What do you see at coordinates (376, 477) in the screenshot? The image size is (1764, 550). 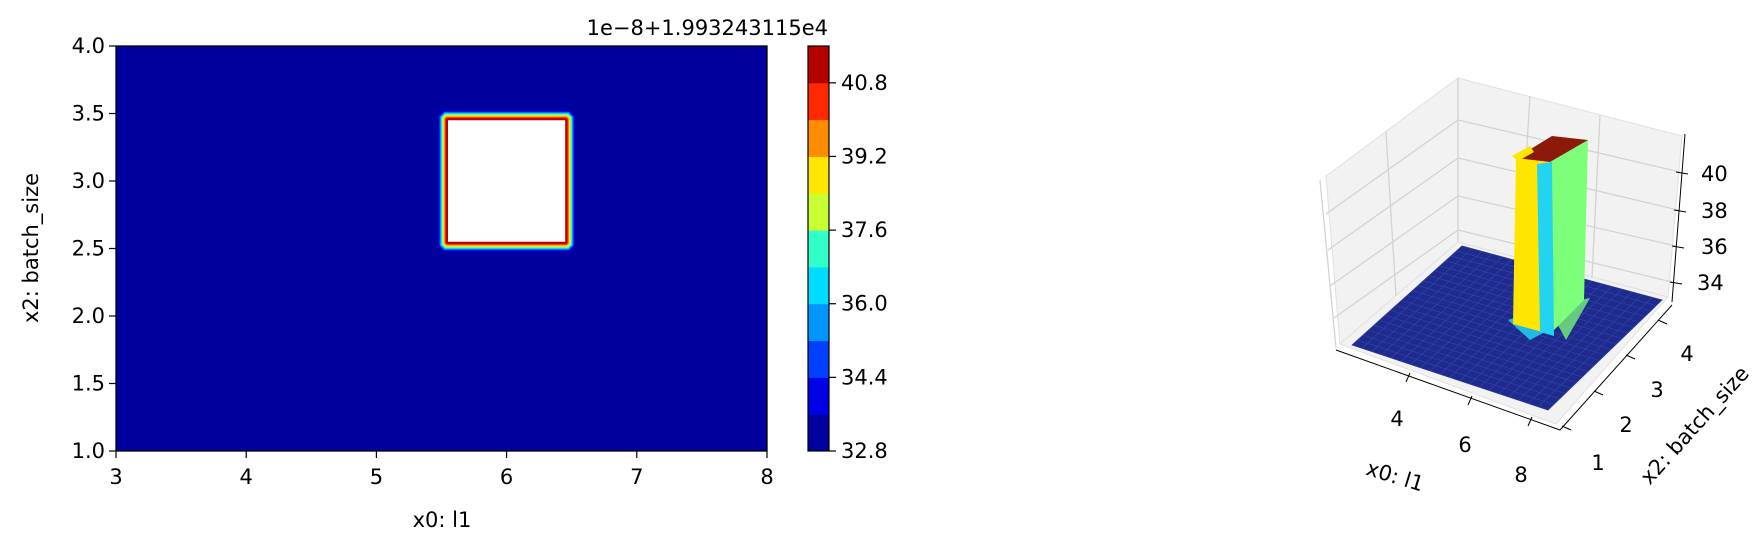 I see `x-tick-label: 5` at bounding box center [376, 477].